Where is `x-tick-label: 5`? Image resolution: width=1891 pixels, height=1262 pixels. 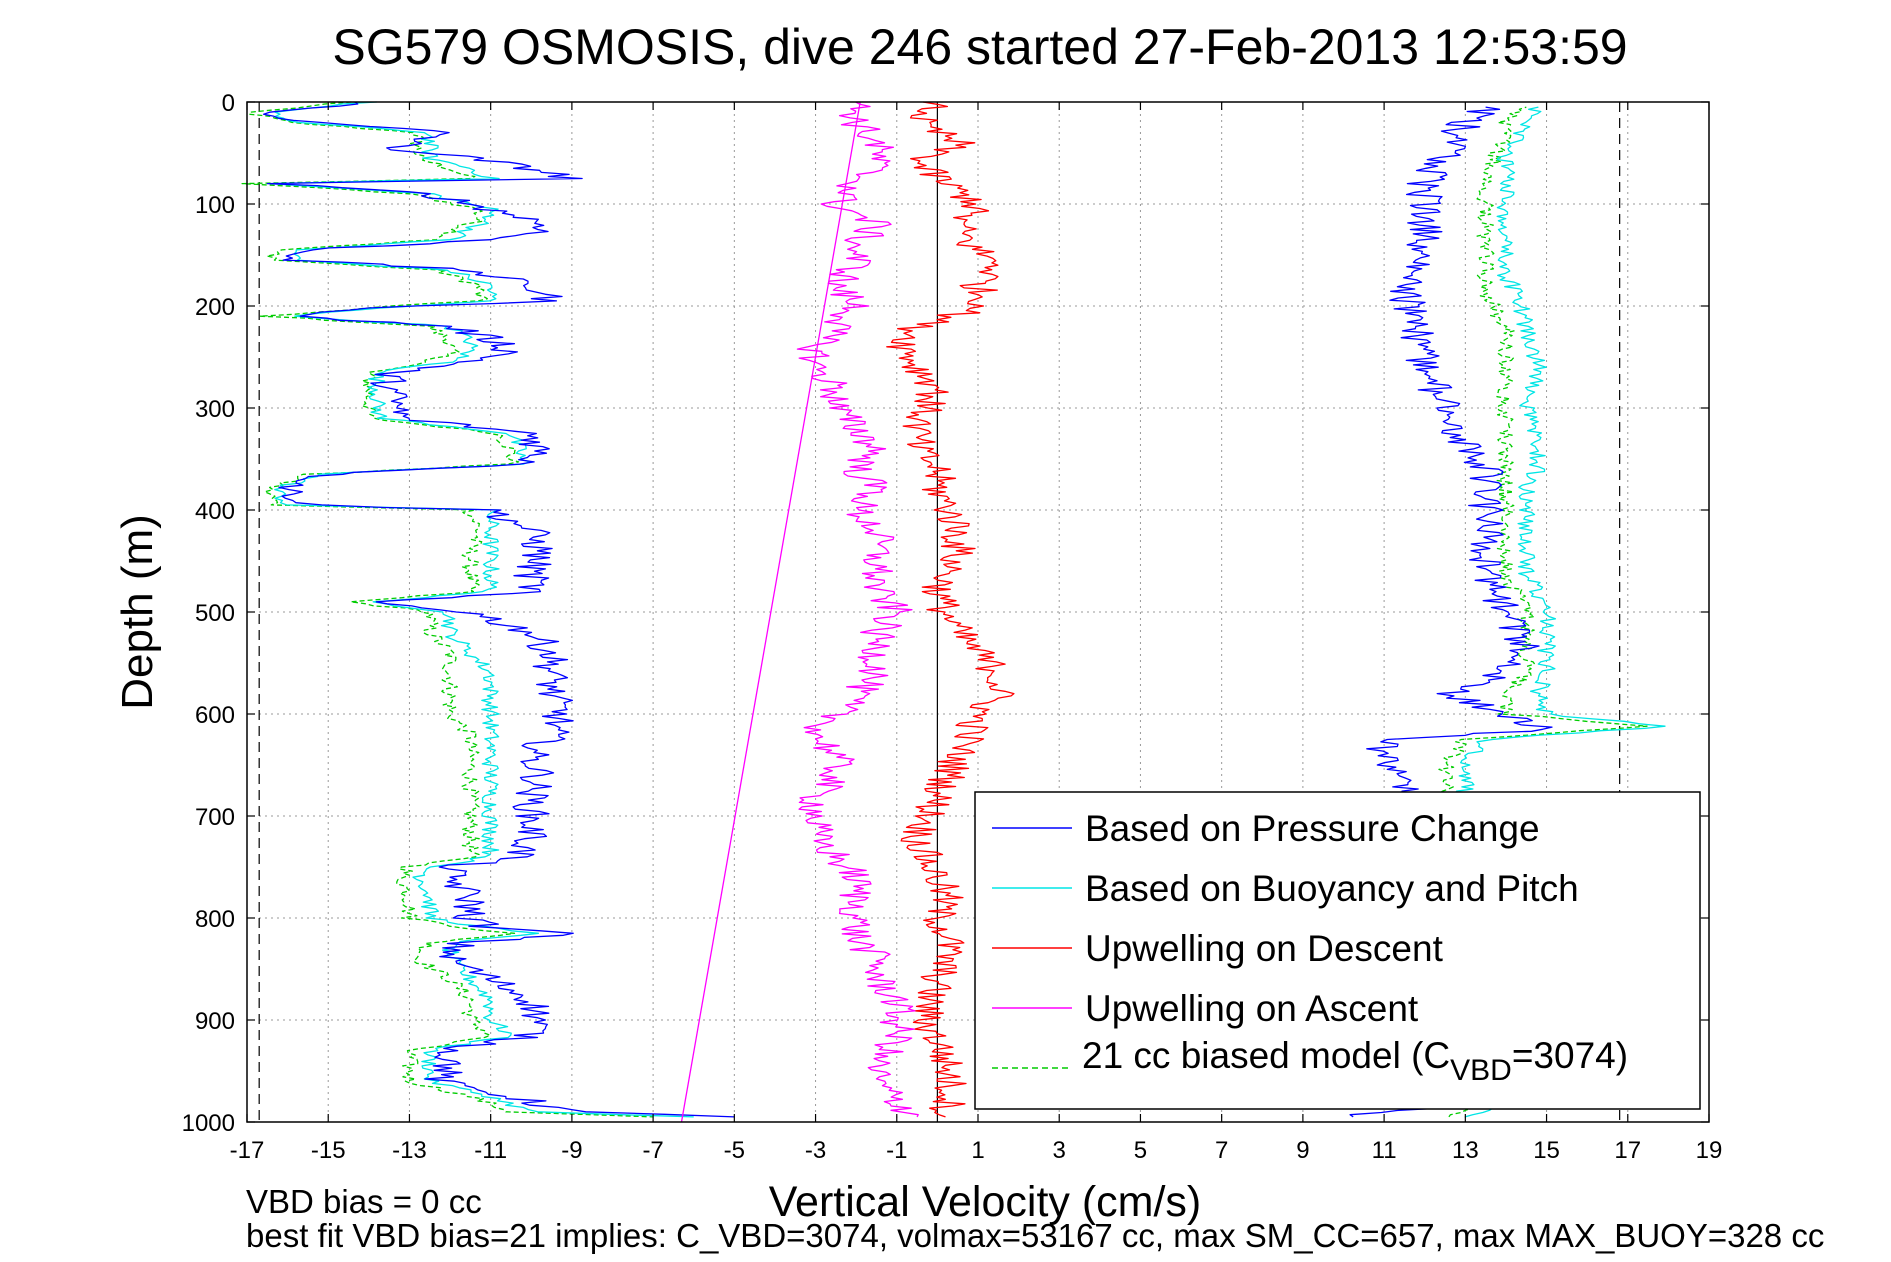
x-tick-label: 5 is located at coordinates (1140, 1150).